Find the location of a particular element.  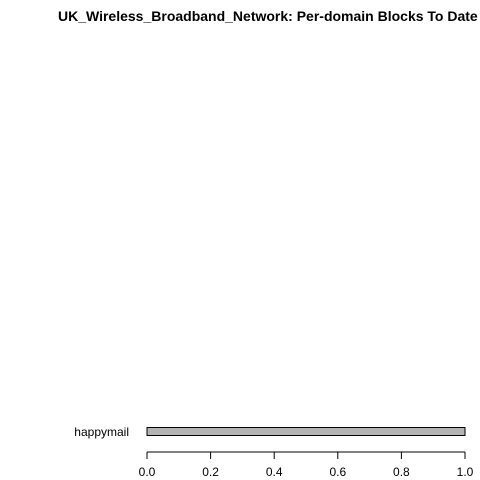

x-axis: 0.0 0.2 0.4 0.6 0.8 1.0 is located at coordinates (306, 465).